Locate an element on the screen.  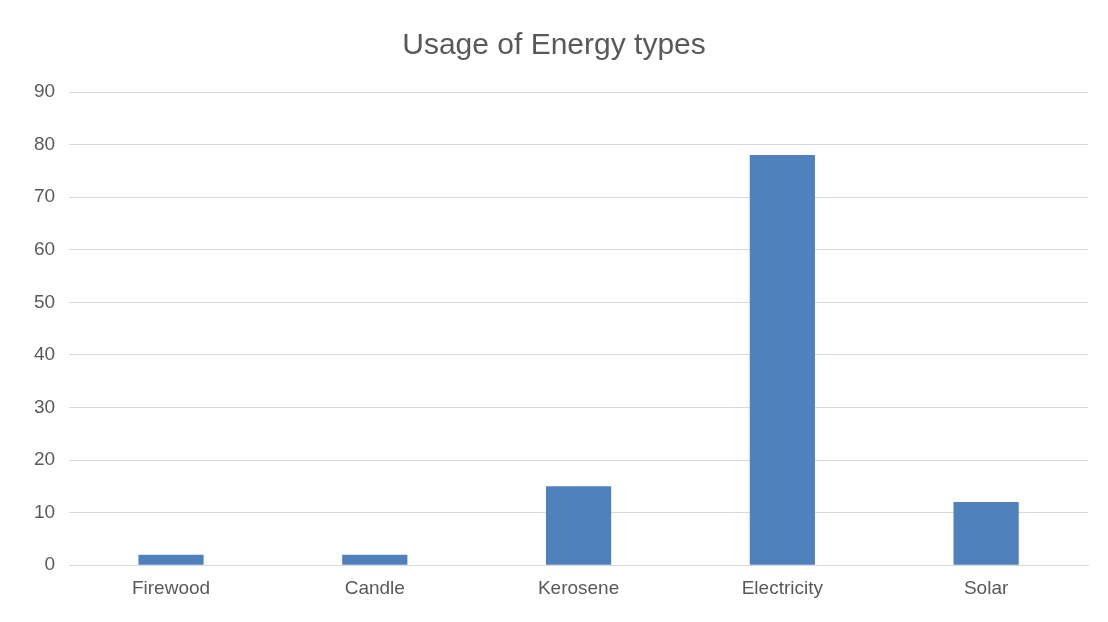
y-tick-label: 40 is located at coordinates (44, 354).